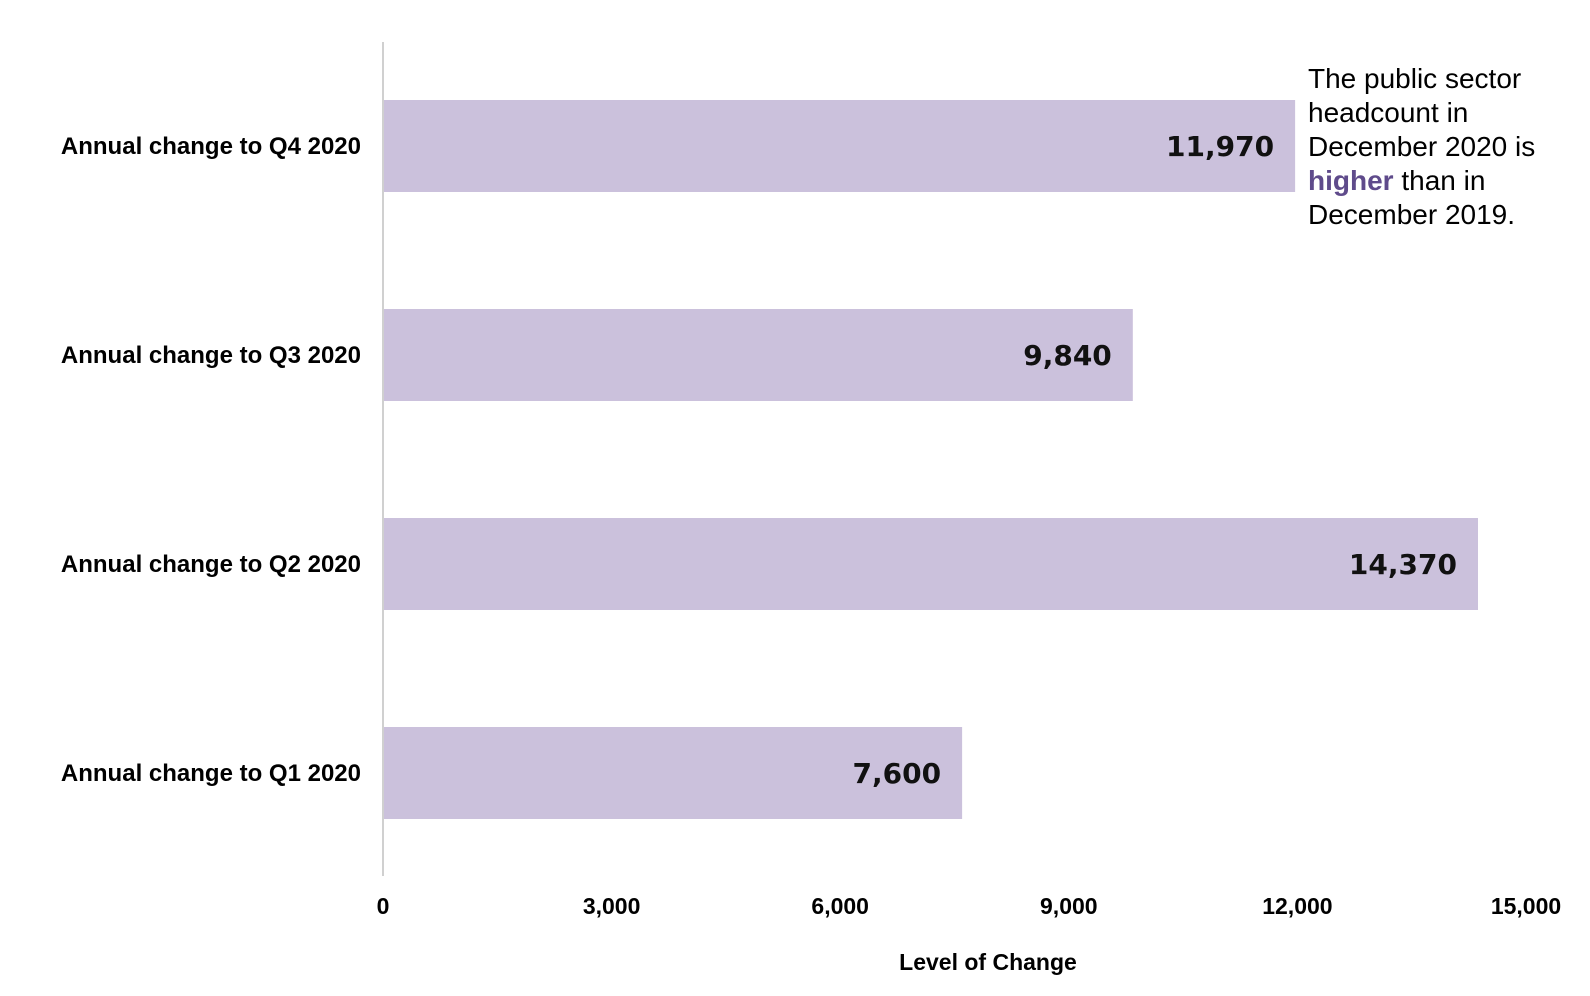 Image resolution: width=1590 pixels, height=996 pixels. What do you see at coordinates (1067, 355) in the screenshot?
I see `data-label: 9,840` at bounding box center [1067, 355].